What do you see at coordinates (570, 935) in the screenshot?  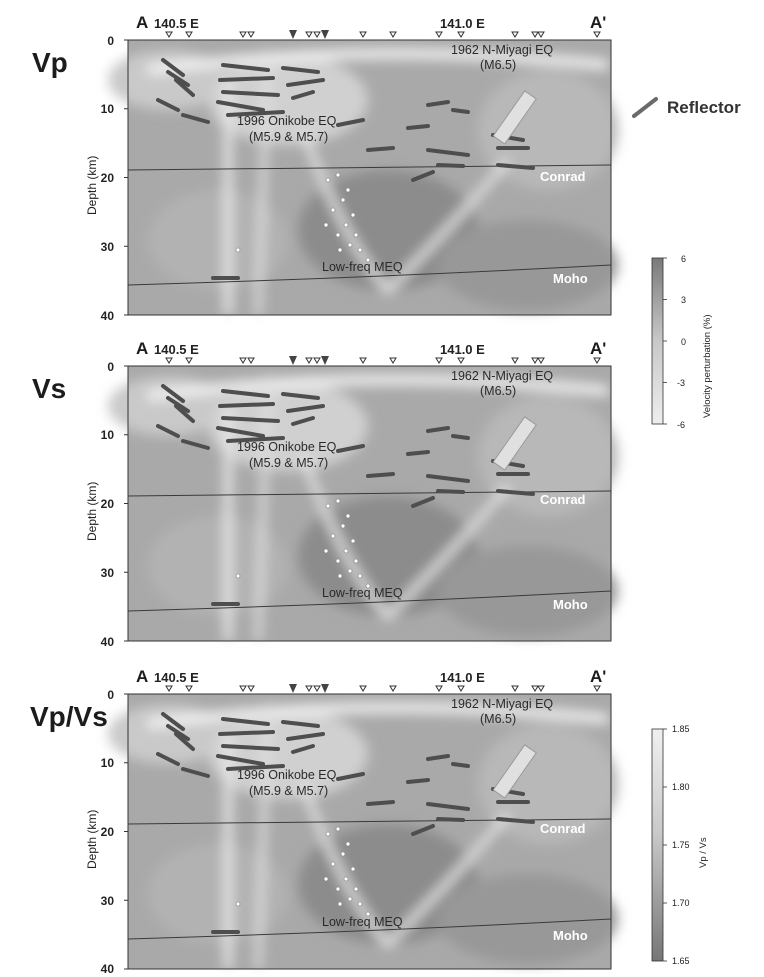 I see `moho-label-vpvs: Moho` at bounding box center [570, 935].